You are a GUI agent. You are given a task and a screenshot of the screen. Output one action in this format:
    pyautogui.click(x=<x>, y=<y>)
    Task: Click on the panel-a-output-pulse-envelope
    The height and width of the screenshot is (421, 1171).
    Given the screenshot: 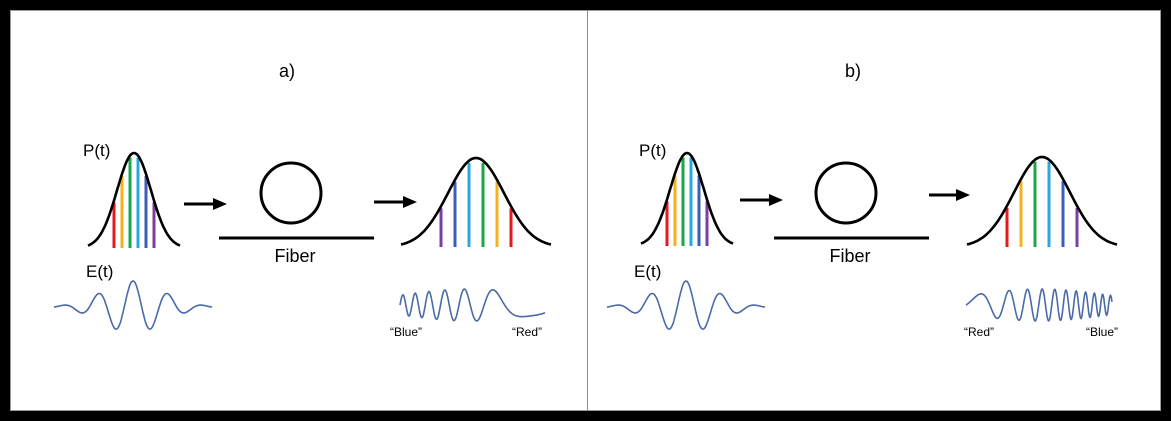 What is the action you would take?
    pyautogui.click(x=476, y=201)
    